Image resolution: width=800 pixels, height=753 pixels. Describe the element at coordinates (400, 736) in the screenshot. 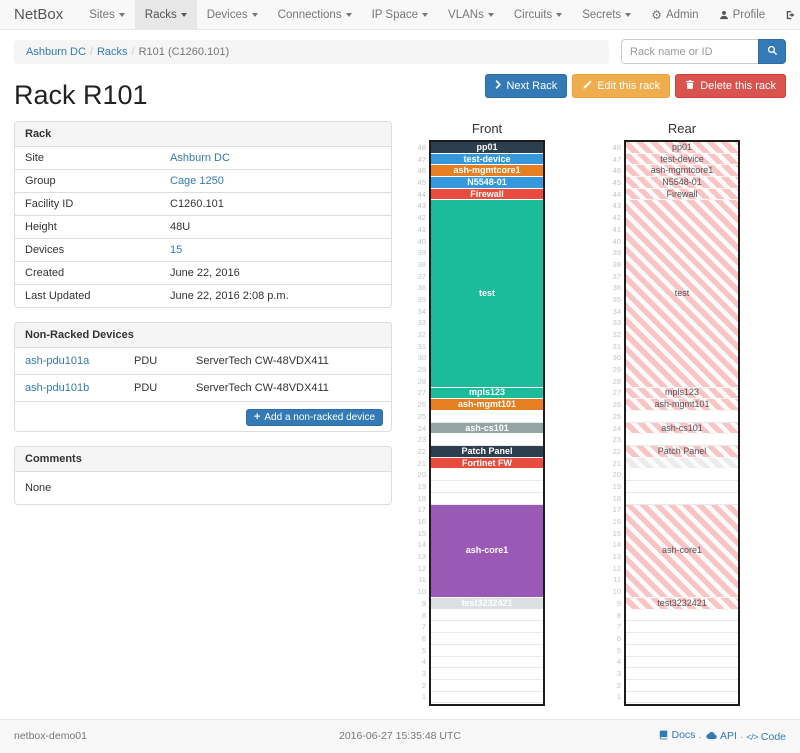

I see `footer-timestamp: 2016-06-27 15:35:48 UTC` at that location.